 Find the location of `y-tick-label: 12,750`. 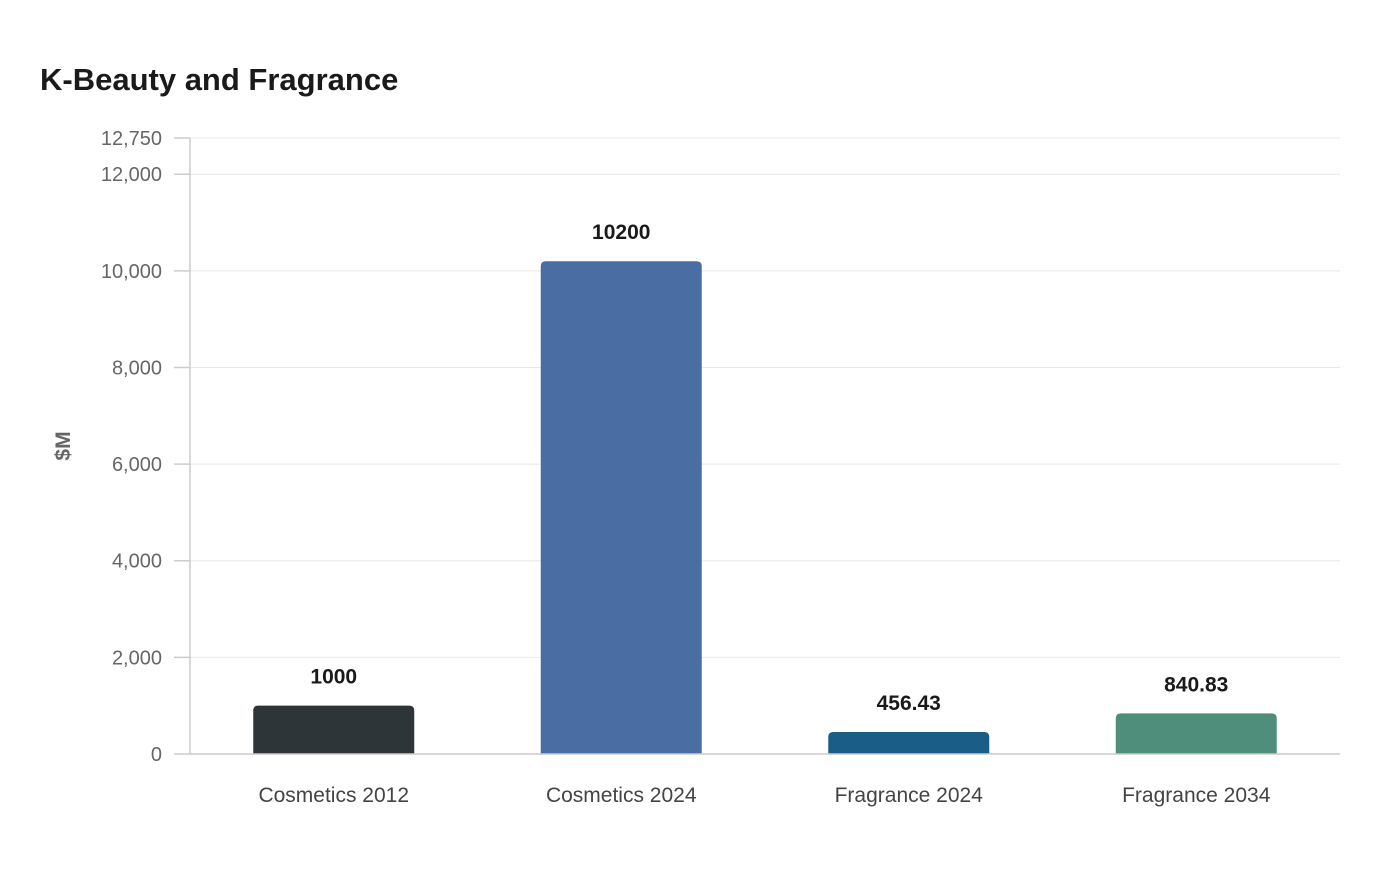

y-tick-label: 12,750 is located at coordinates (131, 139).